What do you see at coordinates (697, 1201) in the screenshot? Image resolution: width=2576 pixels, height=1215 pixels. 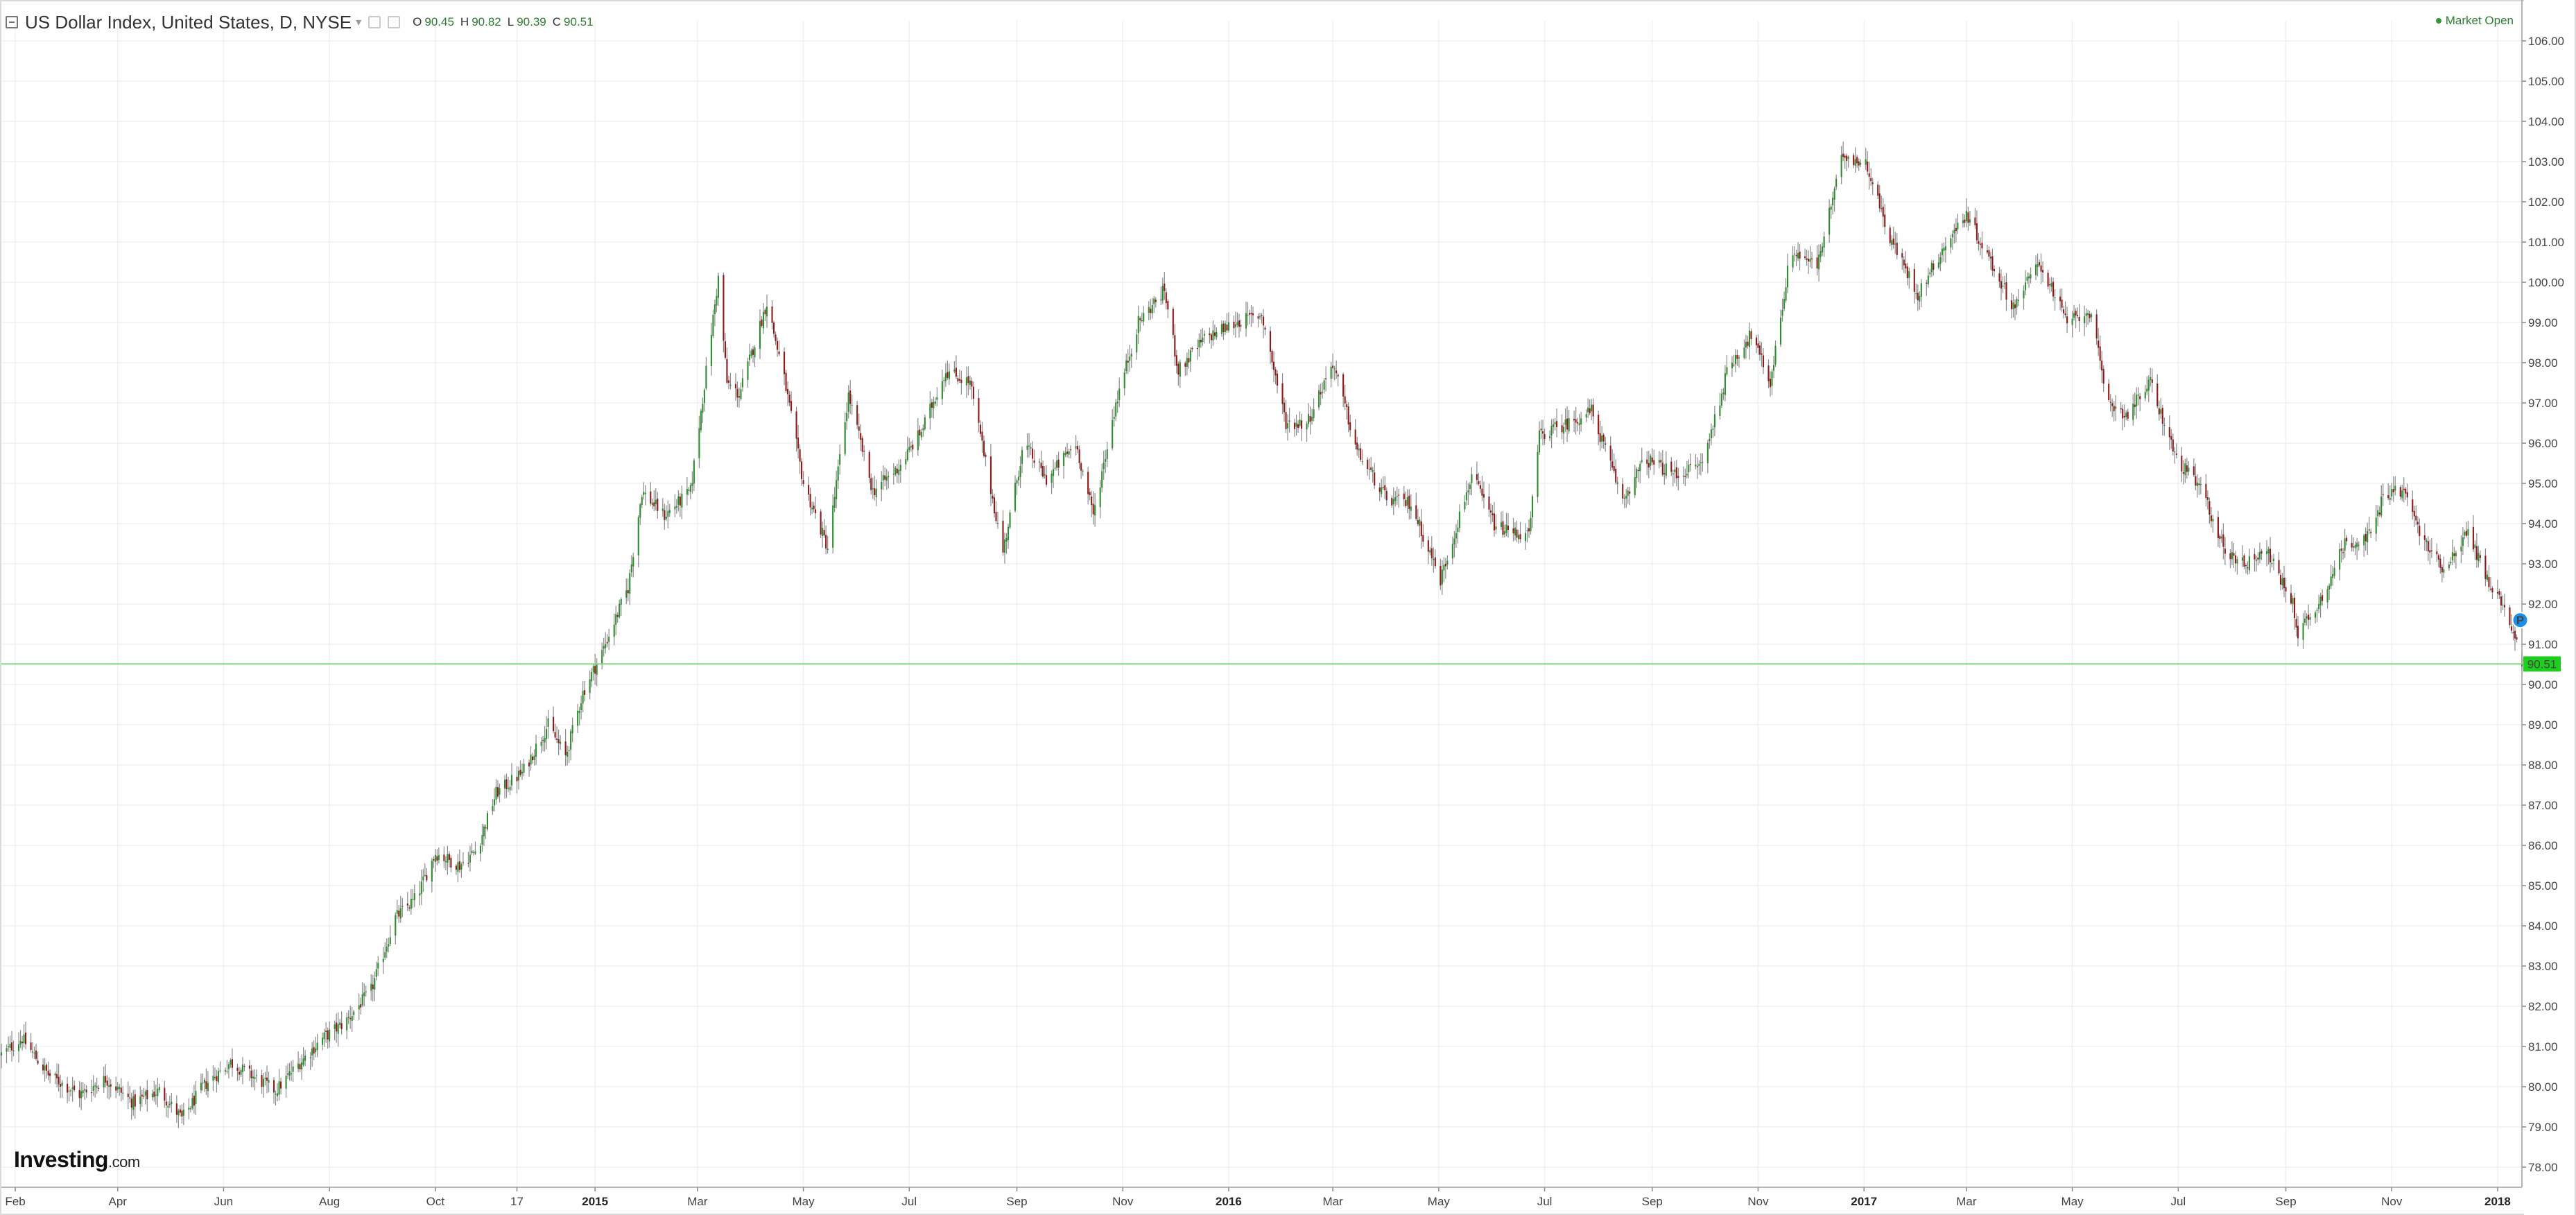 I see `x-tick-label: Mar` at bounding box center [697, 1201].